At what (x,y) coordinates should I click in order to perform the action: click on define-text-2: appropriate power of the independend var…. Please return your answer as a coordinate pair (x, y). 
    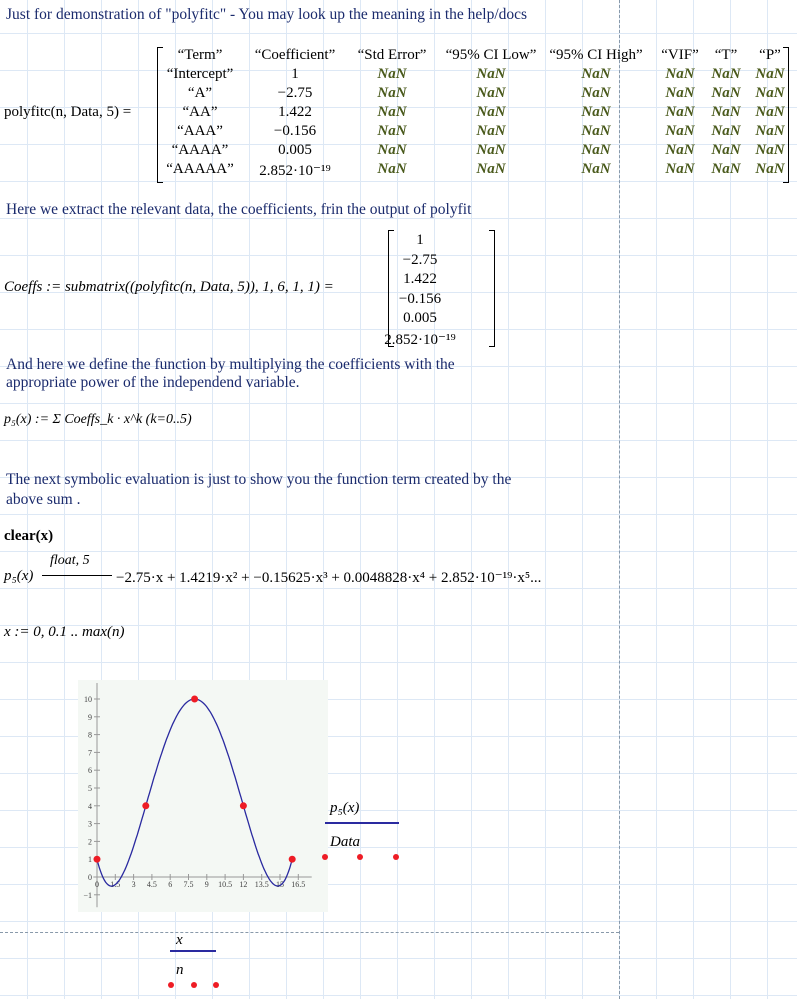
    Looking at the image, I should click on (153, 382).